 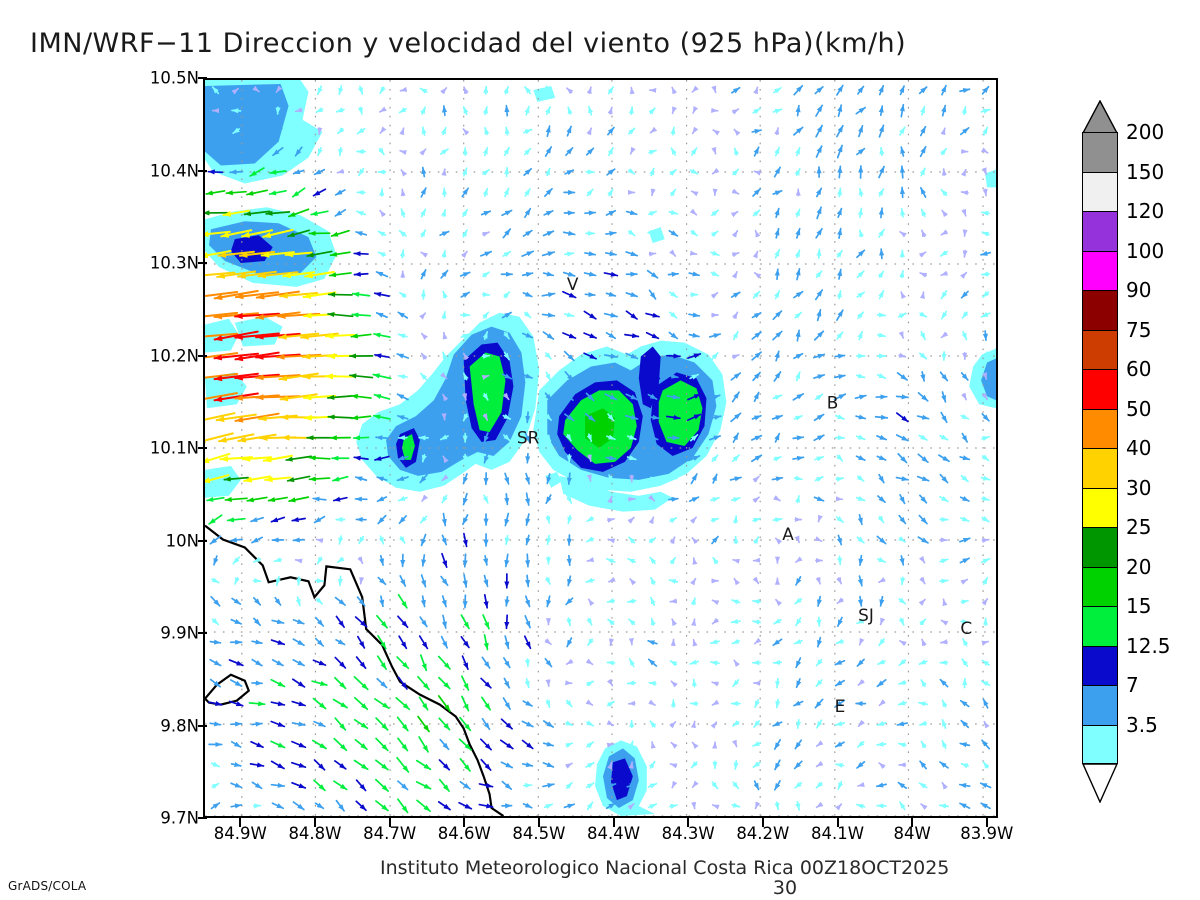 What do you see at coordinates (539, 833) in the screenshot?
I see `x-axis-label: 84.5W` at bounding box center [539, 833].